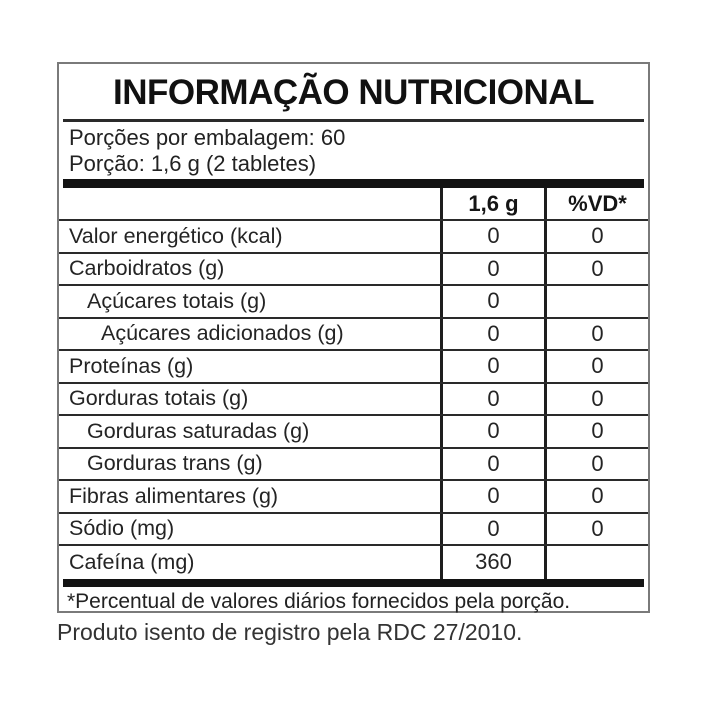  What do you see at coordinates (132, 561) in the screenshot?
I see `row-label: Cafeína (mg)` at bounding box center [132, 561].